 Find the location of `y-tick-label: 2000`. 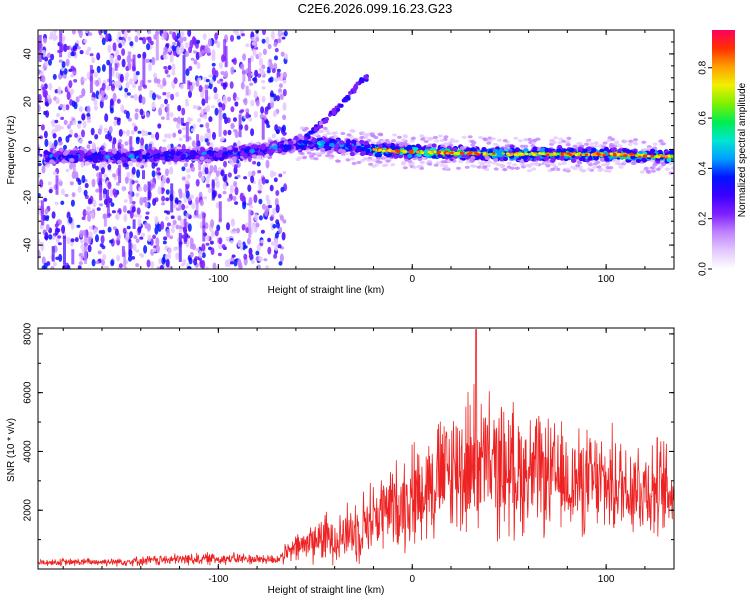

y-tick-label: 2000 is located at coordinates (28, 510).